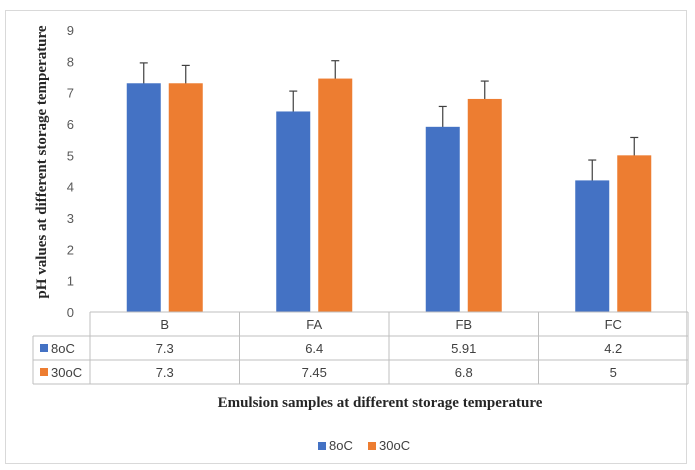  I want to click on table-series-name: 8oC, so click(63, 348).